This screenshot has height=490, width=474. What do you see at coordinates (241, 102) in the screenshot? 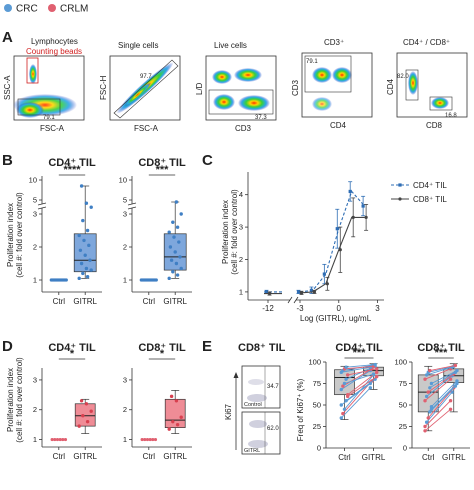
I see `flow-plot-3-gate` at bounding box center [241, 102].